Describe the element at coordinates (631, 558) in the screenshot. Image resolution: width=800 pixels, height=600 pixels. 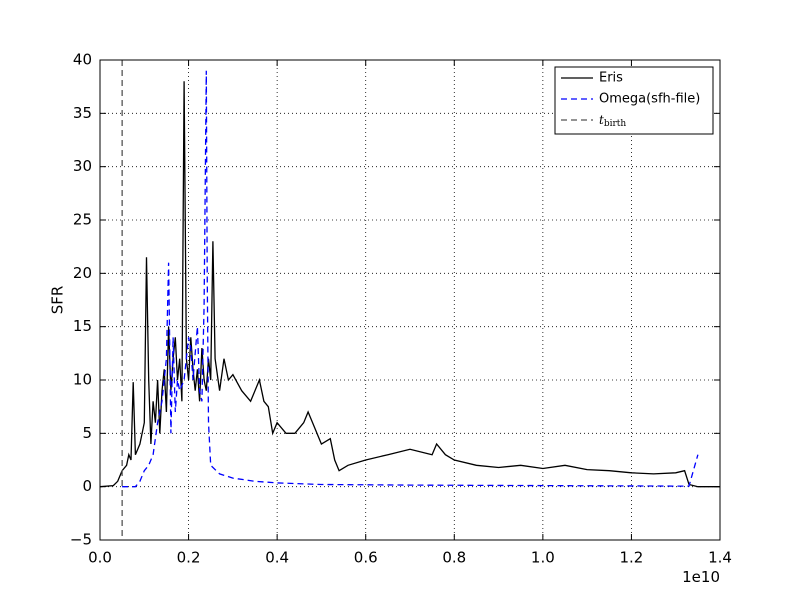
I see `x-tick-label: 1.2` at that location.